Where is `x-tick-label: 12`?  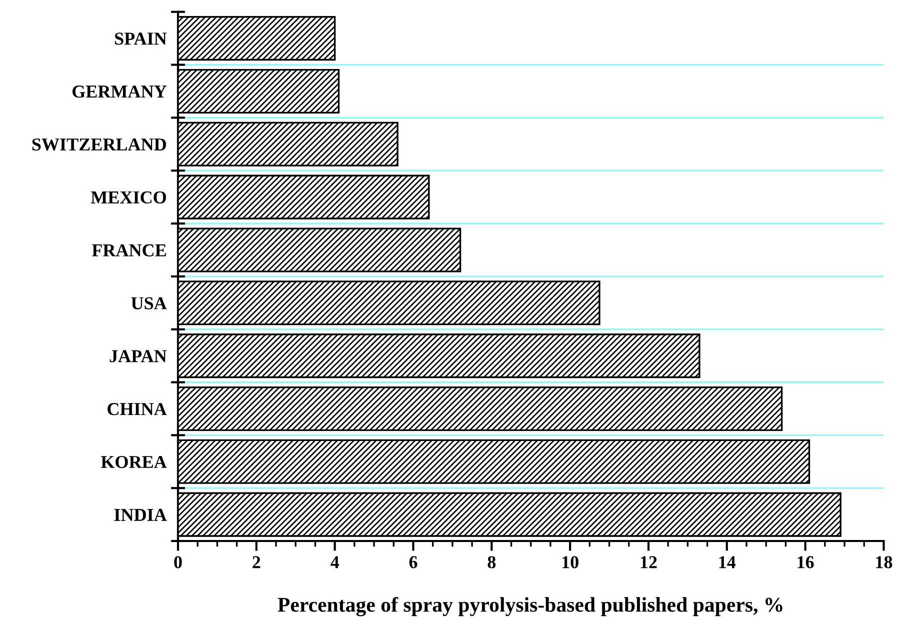 x-tick-label: 12 is located at coordinates (648, 562).